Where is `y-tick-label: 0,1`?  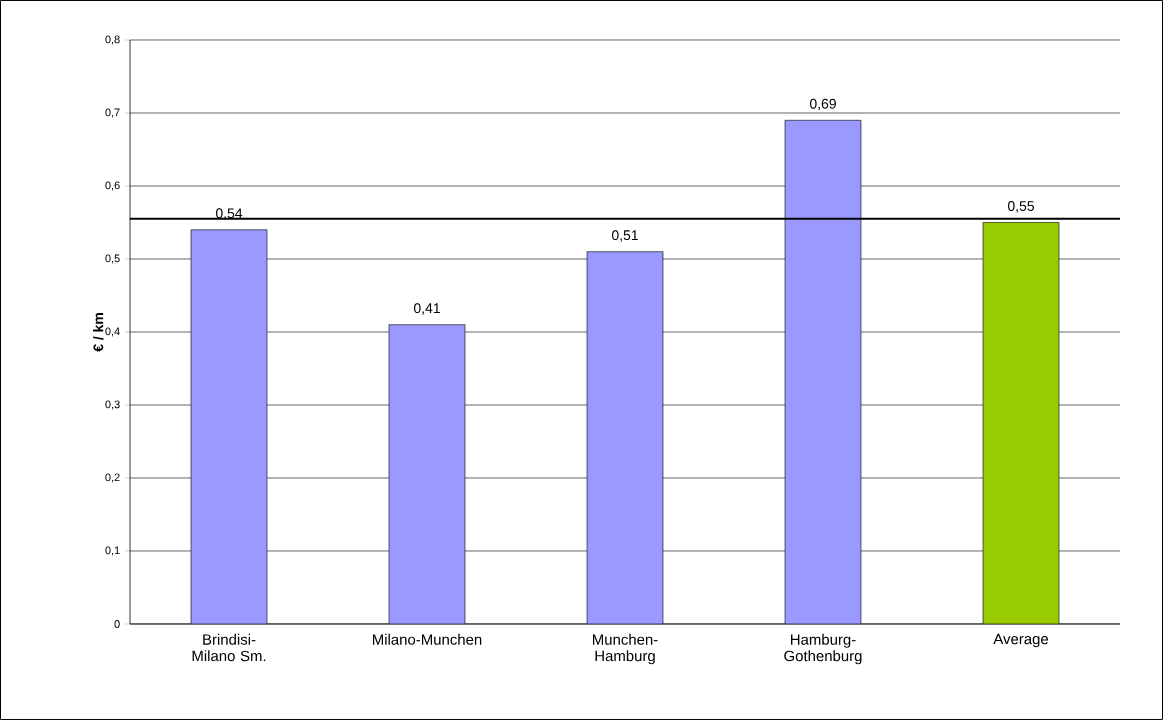 y-tick-label: 0,1 is located at coordinates (112, 551).